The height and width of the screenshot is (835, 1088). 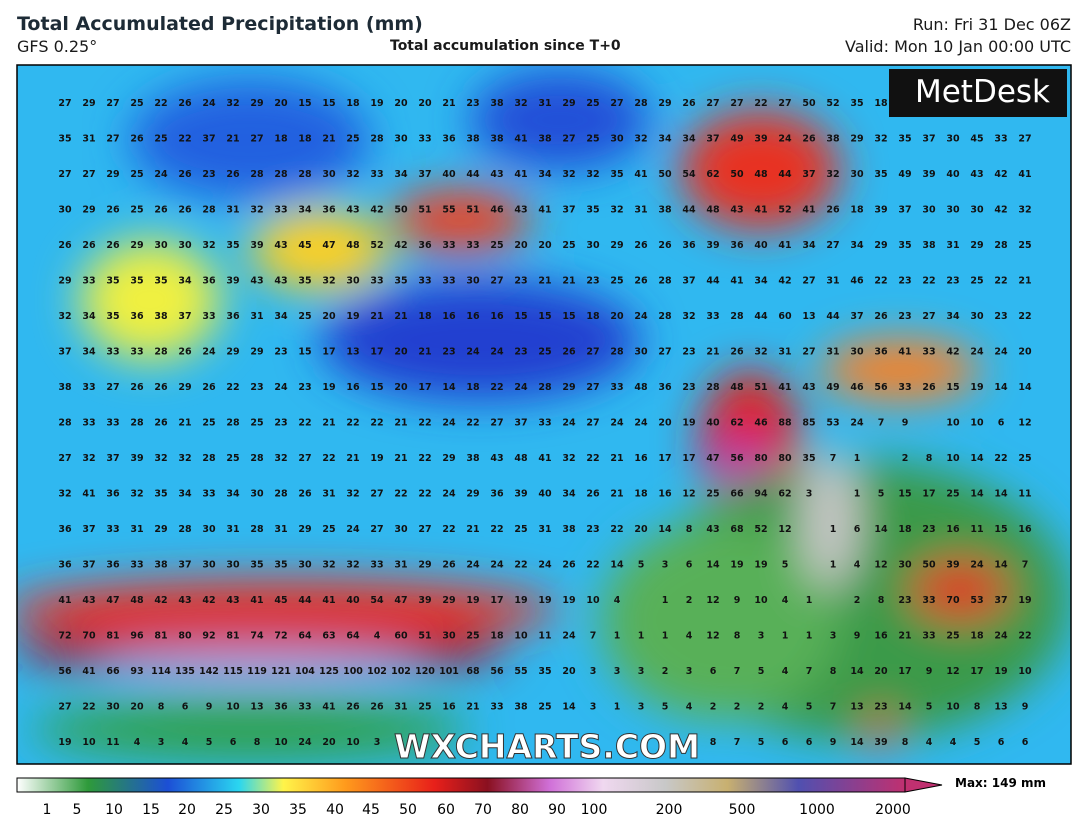 What do you see at coordinates (809, 103) in the screenshot?
I see `grid-value: 50` at bounding box center [809, 103].